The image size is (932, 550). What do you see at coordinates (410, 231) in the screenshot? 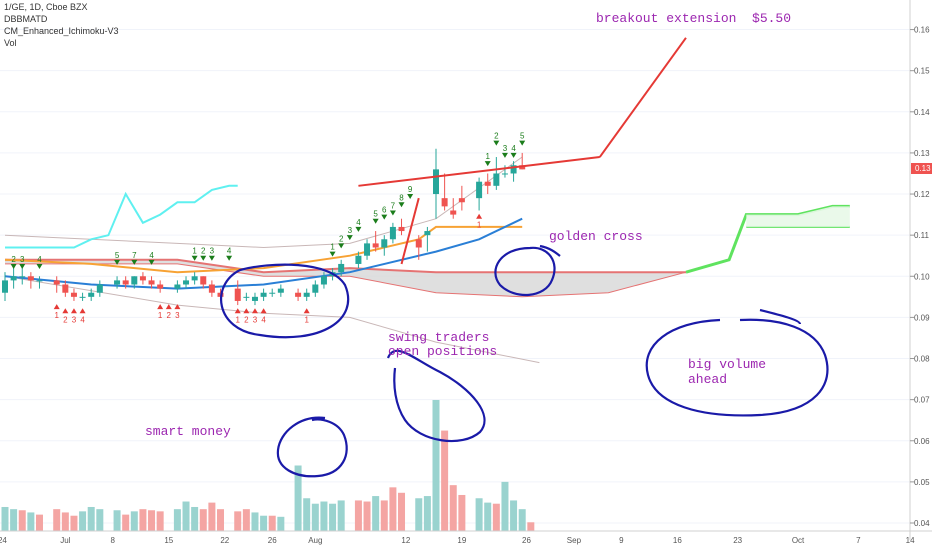
I see `trend-line` at bounding box center [410, 231].